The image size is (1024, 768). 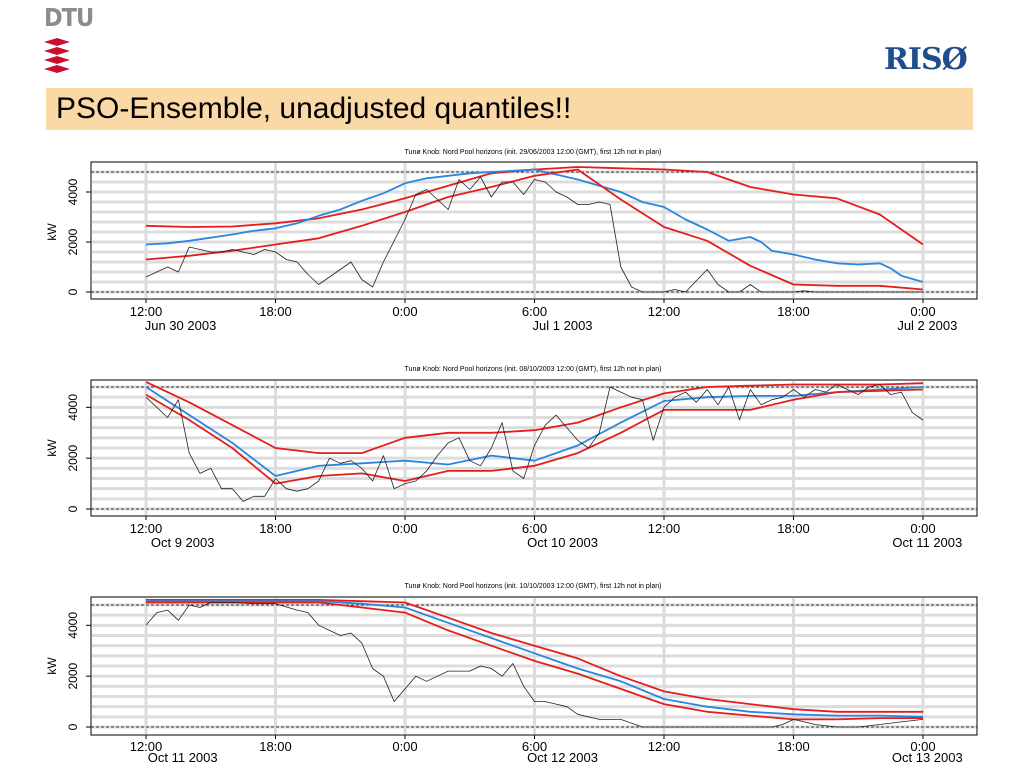 What do you see at coordinates (563, 325) in the screenshot?
I see `date-label: Jul 1 2003` at bounding box center [563, 325].